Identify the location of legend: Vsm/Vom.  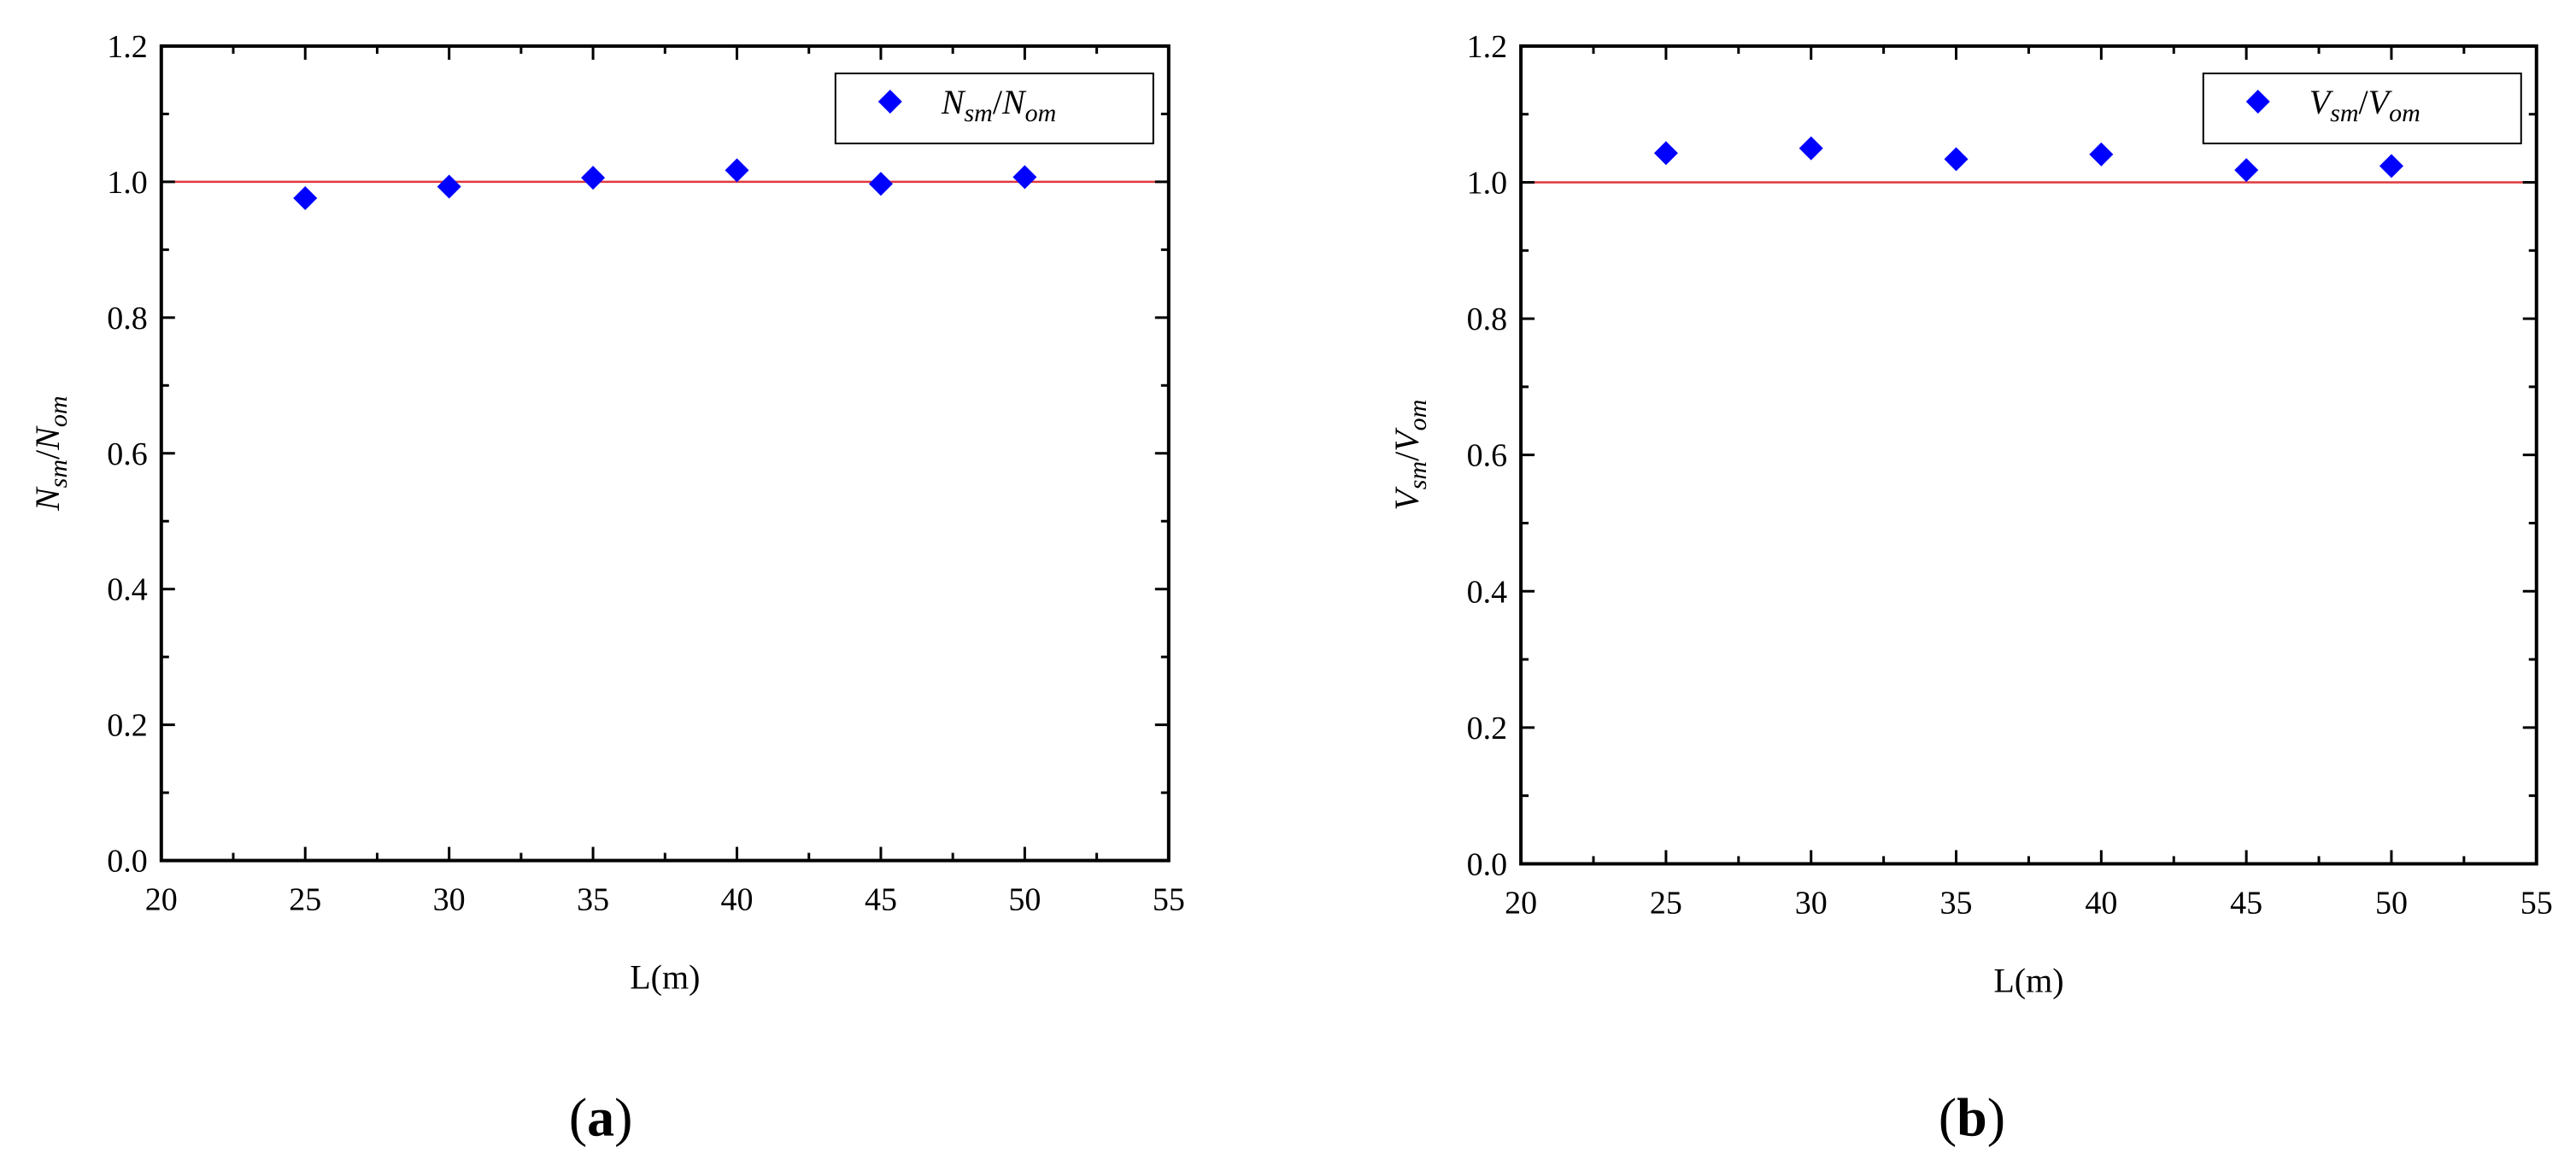
(2362, 108).